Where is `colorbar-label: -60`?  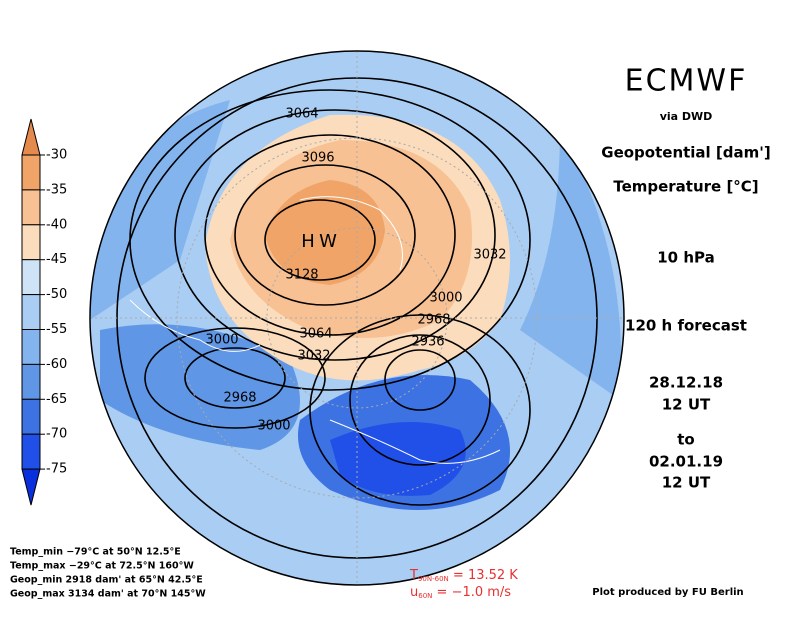 colorbar-label: -60 is located at coordinates (56, 364).